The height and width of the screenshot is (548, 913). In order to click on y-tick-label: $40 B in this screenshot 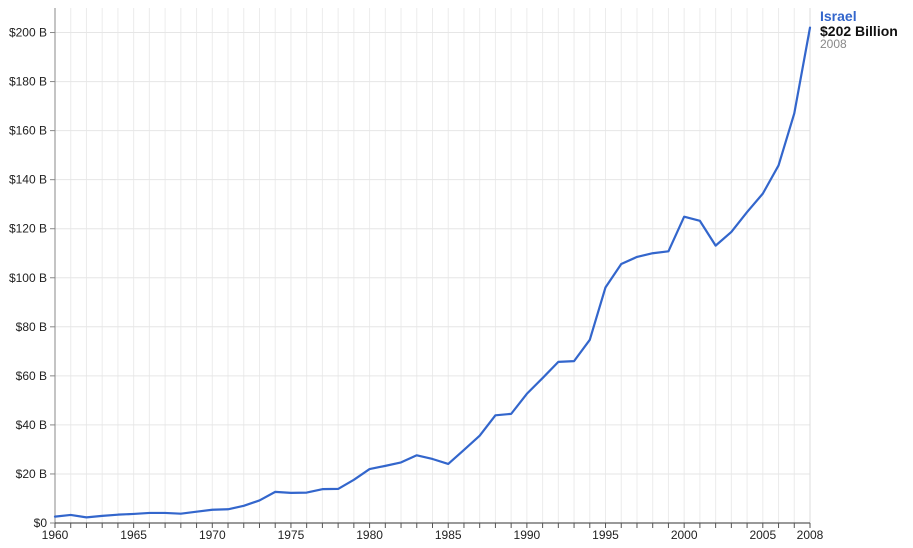, I will do `click(31, 425)`.